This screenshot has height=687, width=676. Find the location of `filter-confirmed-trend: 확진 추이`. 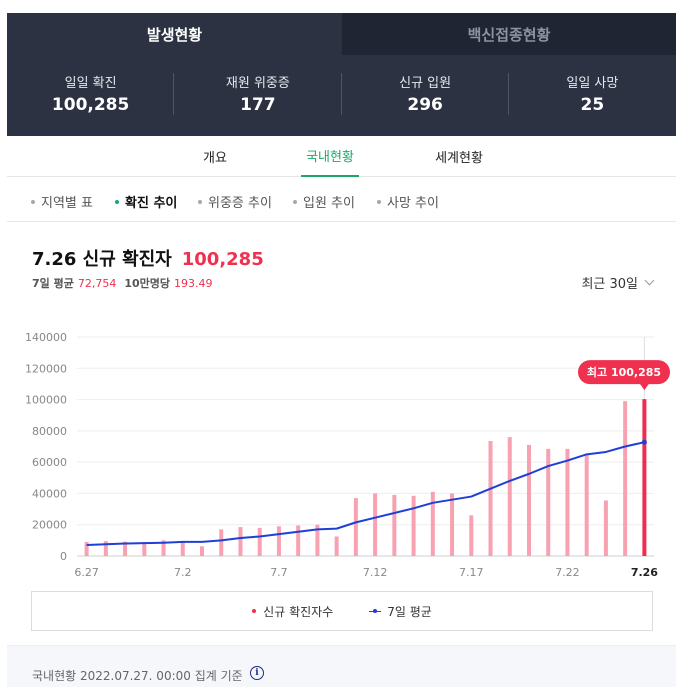

filter-confirmed-trend: 확진 추이 is located at coordinates (146, 201).